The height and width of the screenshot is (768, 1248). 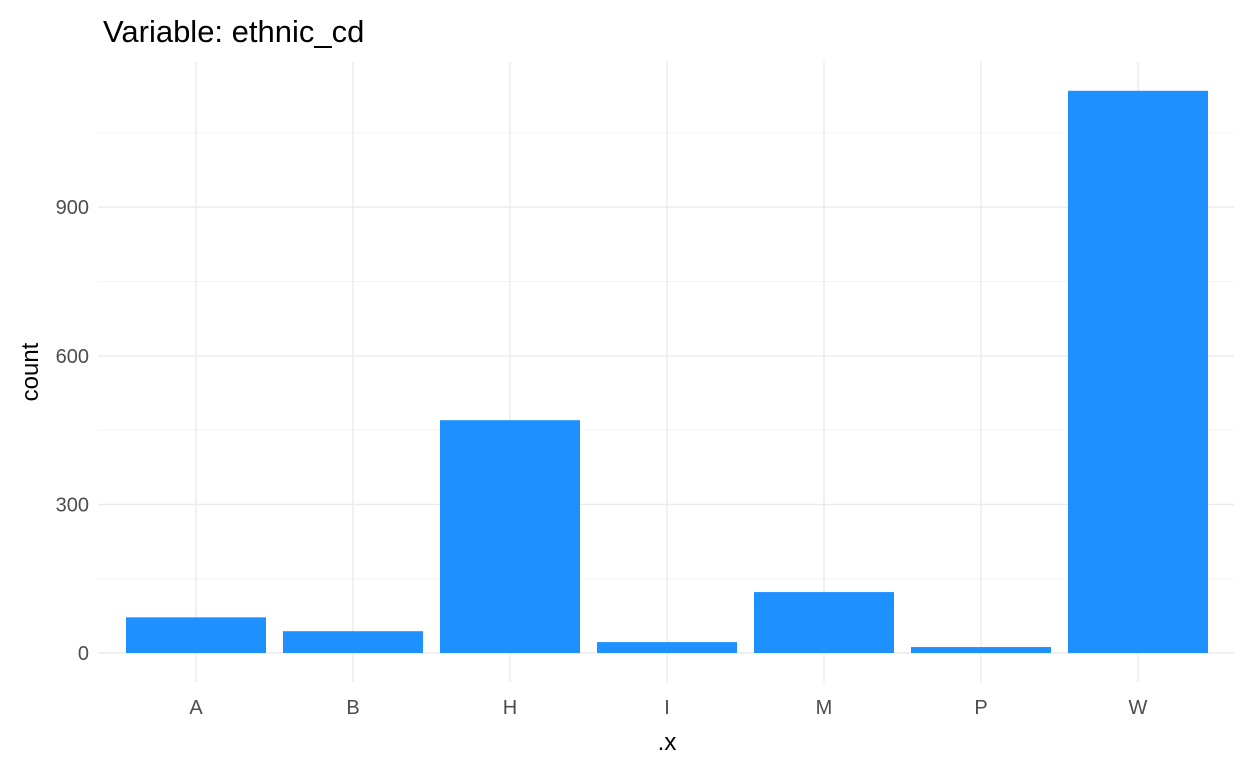 I want to click on bar-P, so click(x=981, y=650).